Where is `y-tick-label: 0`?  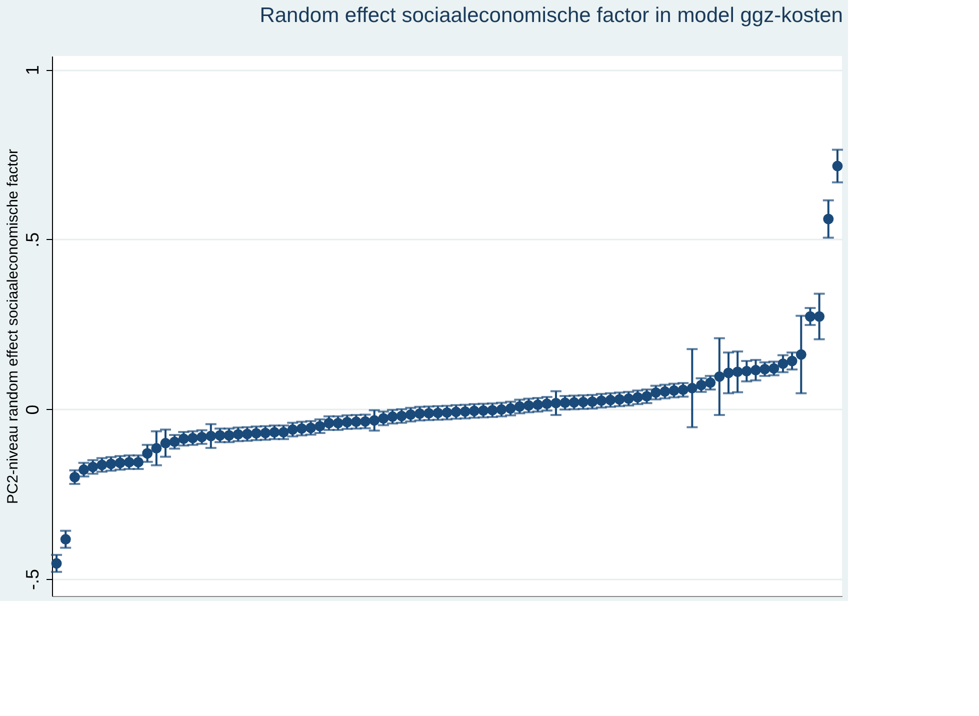
y-tick-label: 0 is located at coordinates (32, 409).